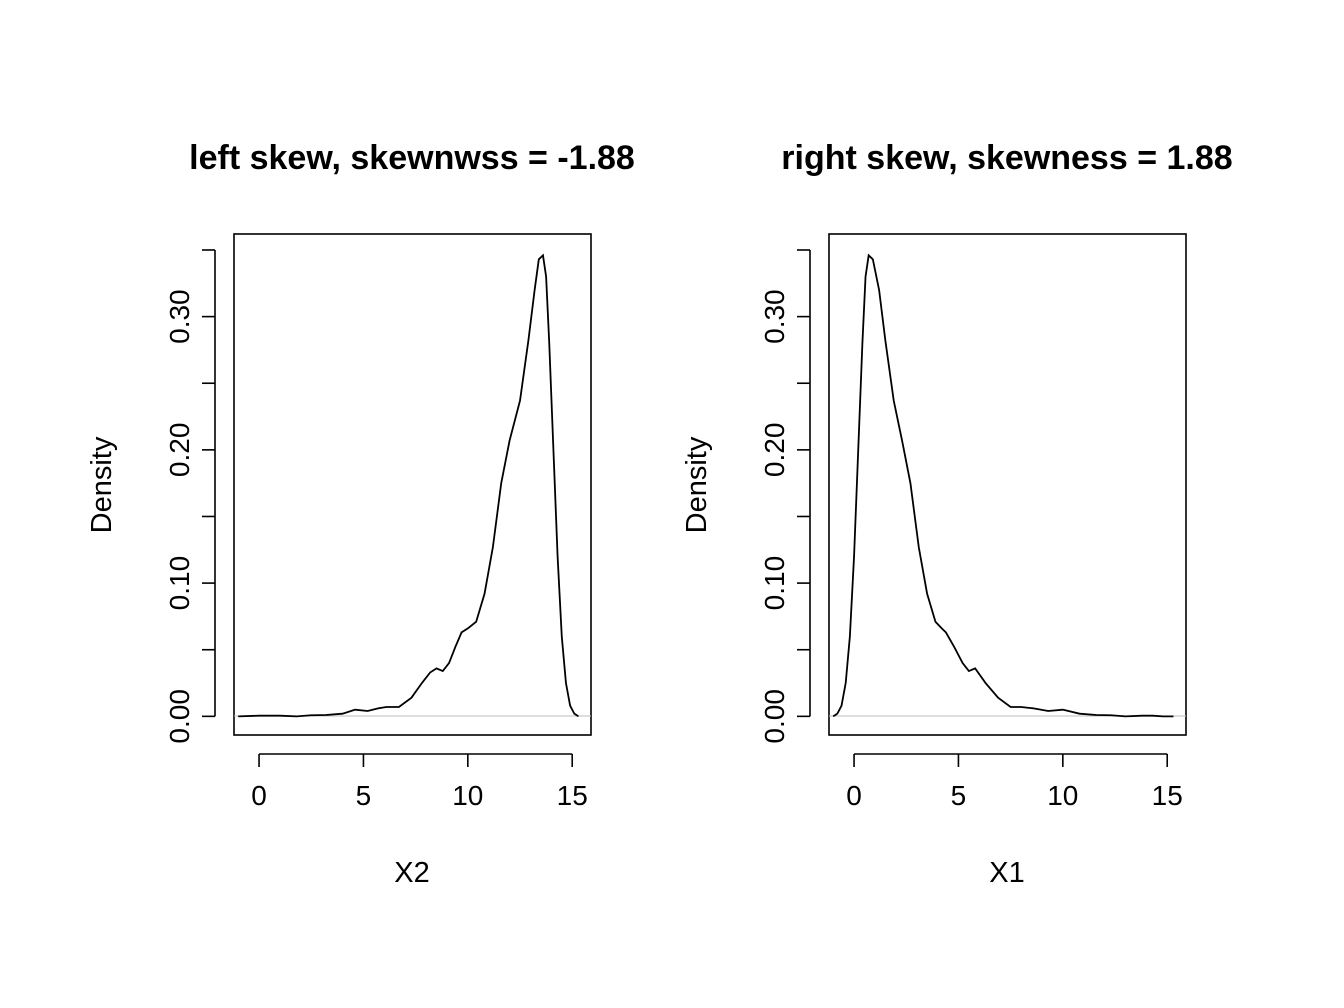  I want to click on right-x-tick-label: 10, so click(1062, 795).